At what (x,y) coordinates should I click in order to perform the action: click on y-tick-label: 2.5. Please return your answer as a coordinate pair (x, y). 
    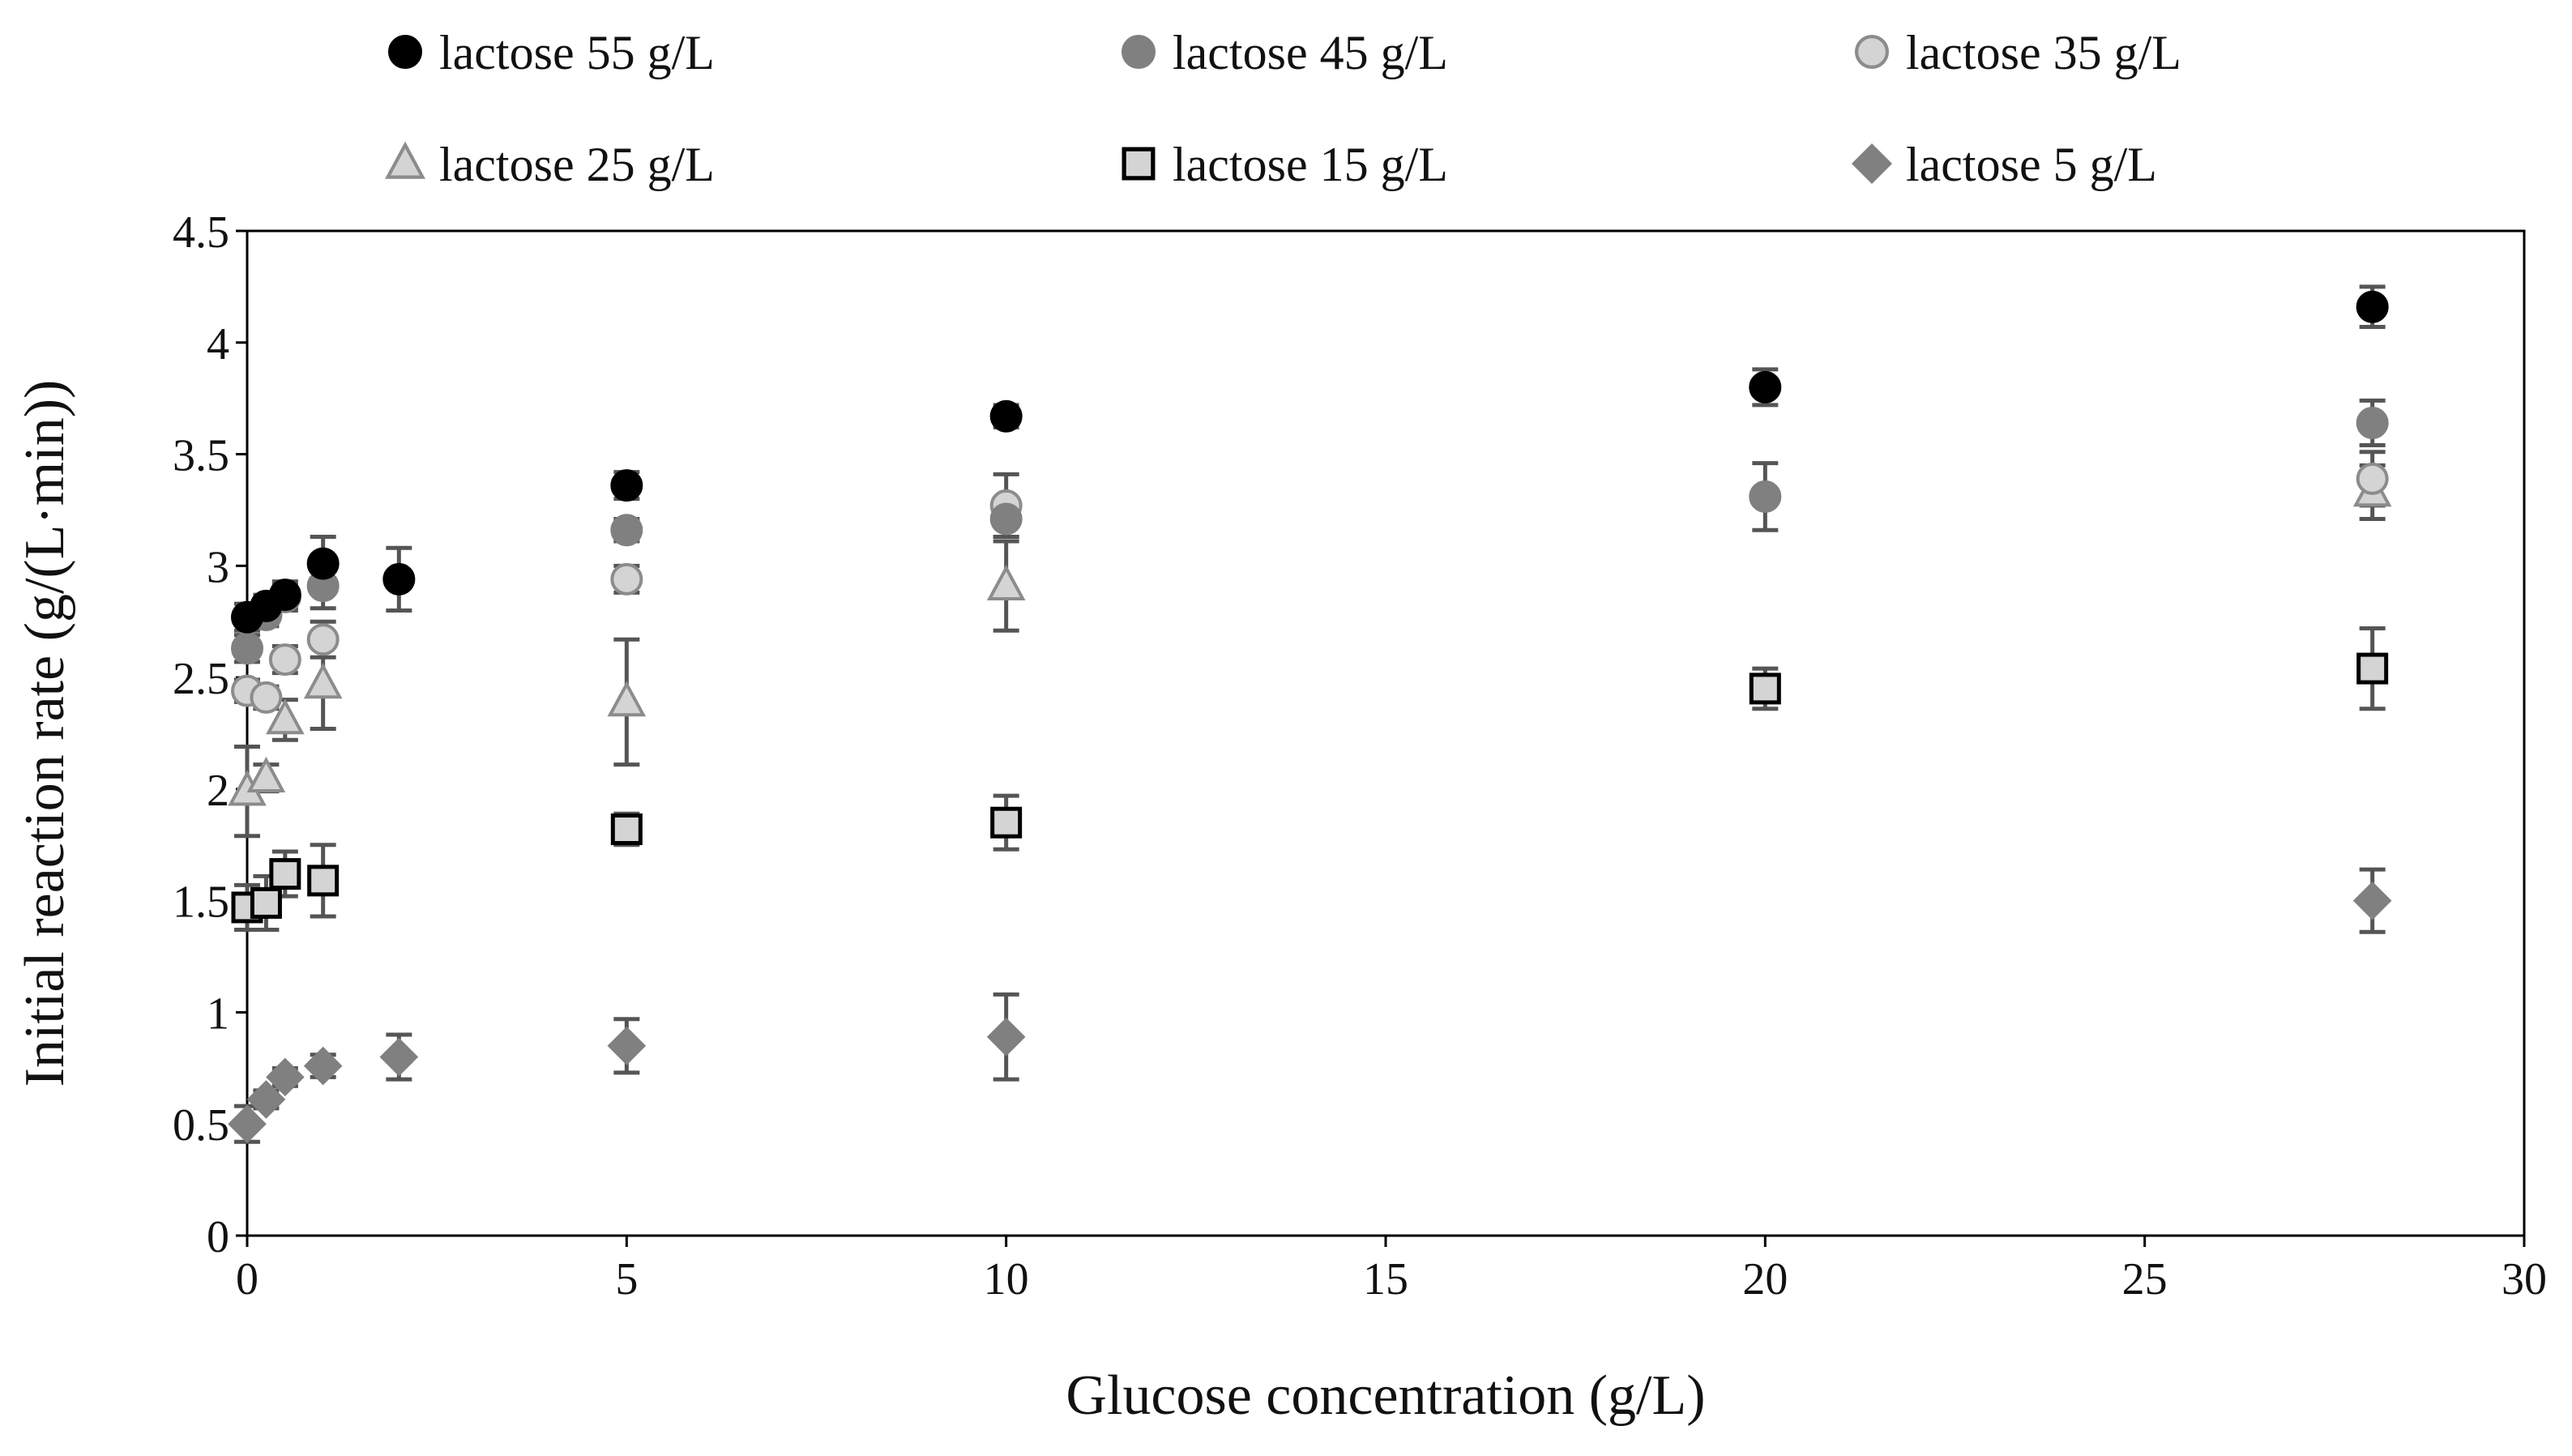
    Looking at the image, I should click on (201, 679).